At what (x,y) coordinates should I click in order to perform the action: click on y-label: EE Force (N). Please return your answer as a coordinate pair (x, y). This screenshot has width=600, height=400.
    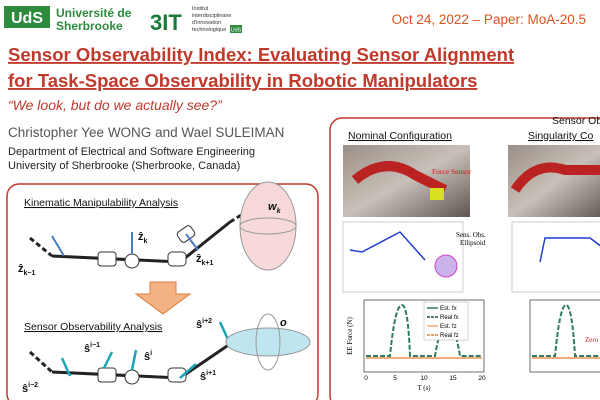
    Looking at the image, I should click on (350, 335).